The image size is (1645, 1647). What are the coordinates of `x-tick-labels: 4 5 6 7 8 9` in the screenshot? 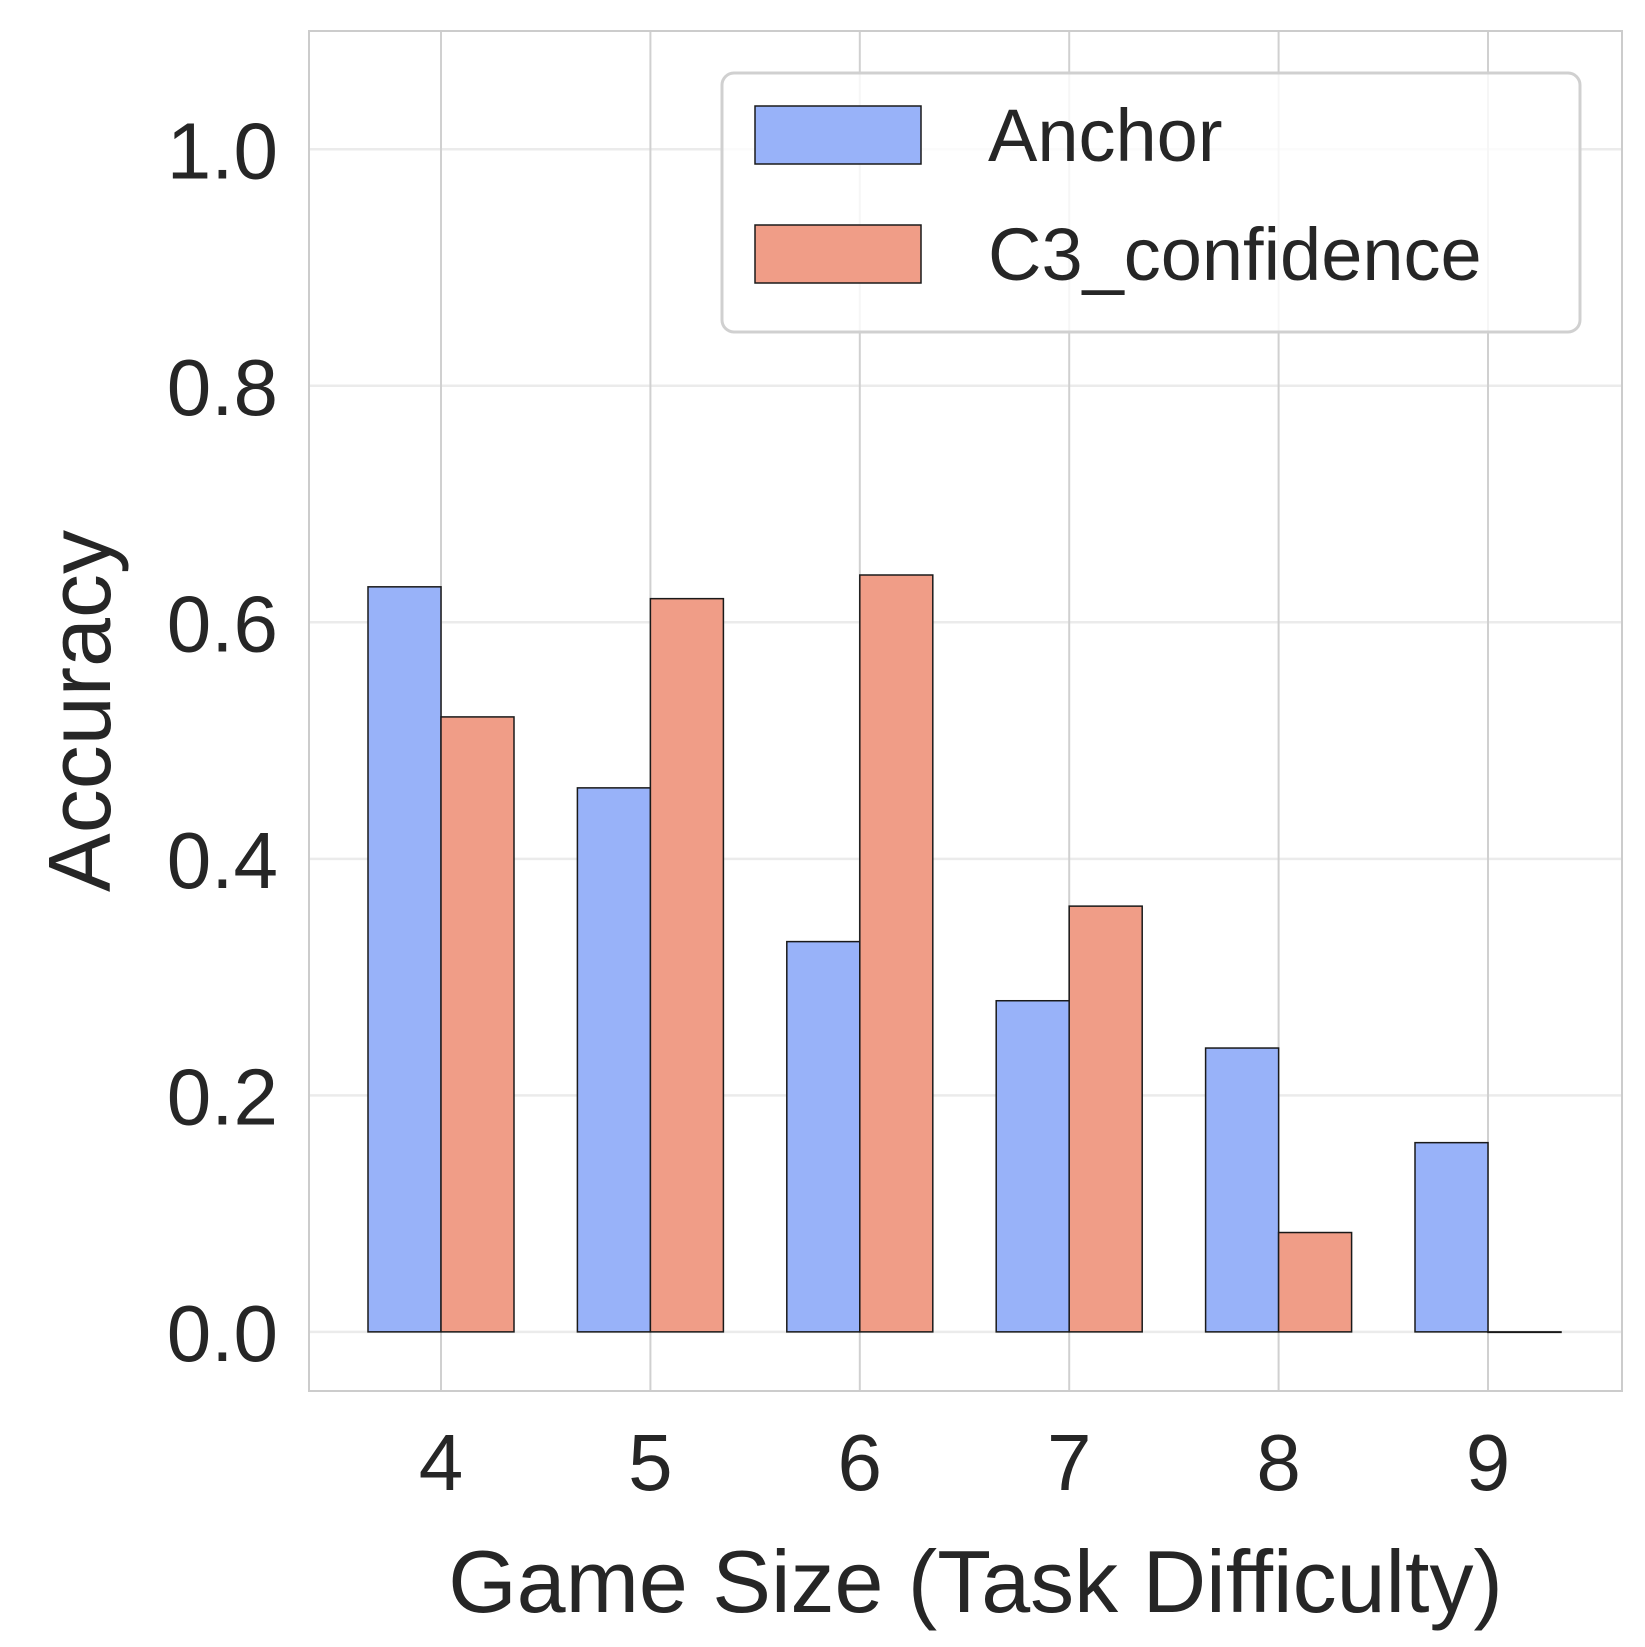 It's located at (965, 1462).